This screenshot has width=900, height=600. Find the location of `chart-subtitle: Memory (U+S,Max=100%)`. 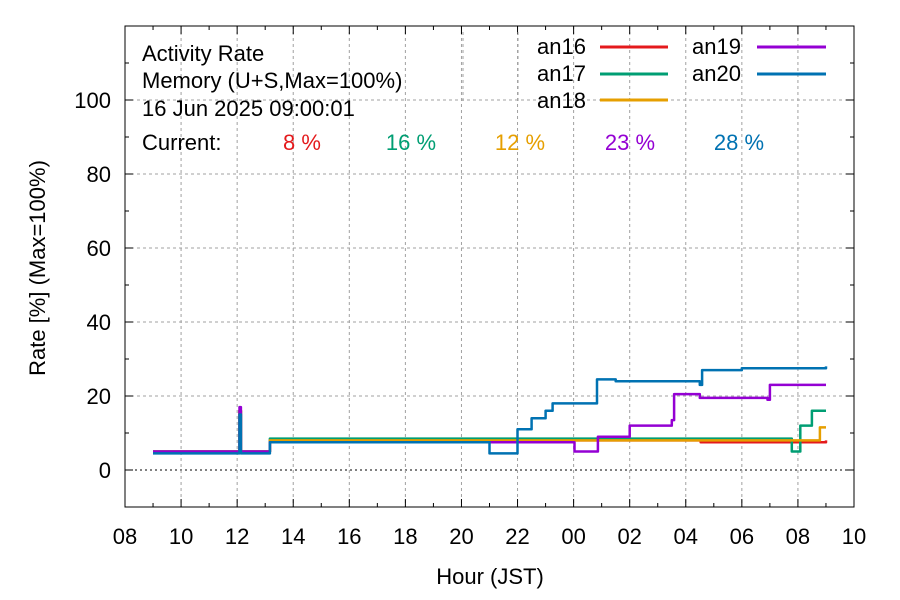

chart-subtitle: Memory (U+S,Max=100%) is located at coordinates (272, 80).